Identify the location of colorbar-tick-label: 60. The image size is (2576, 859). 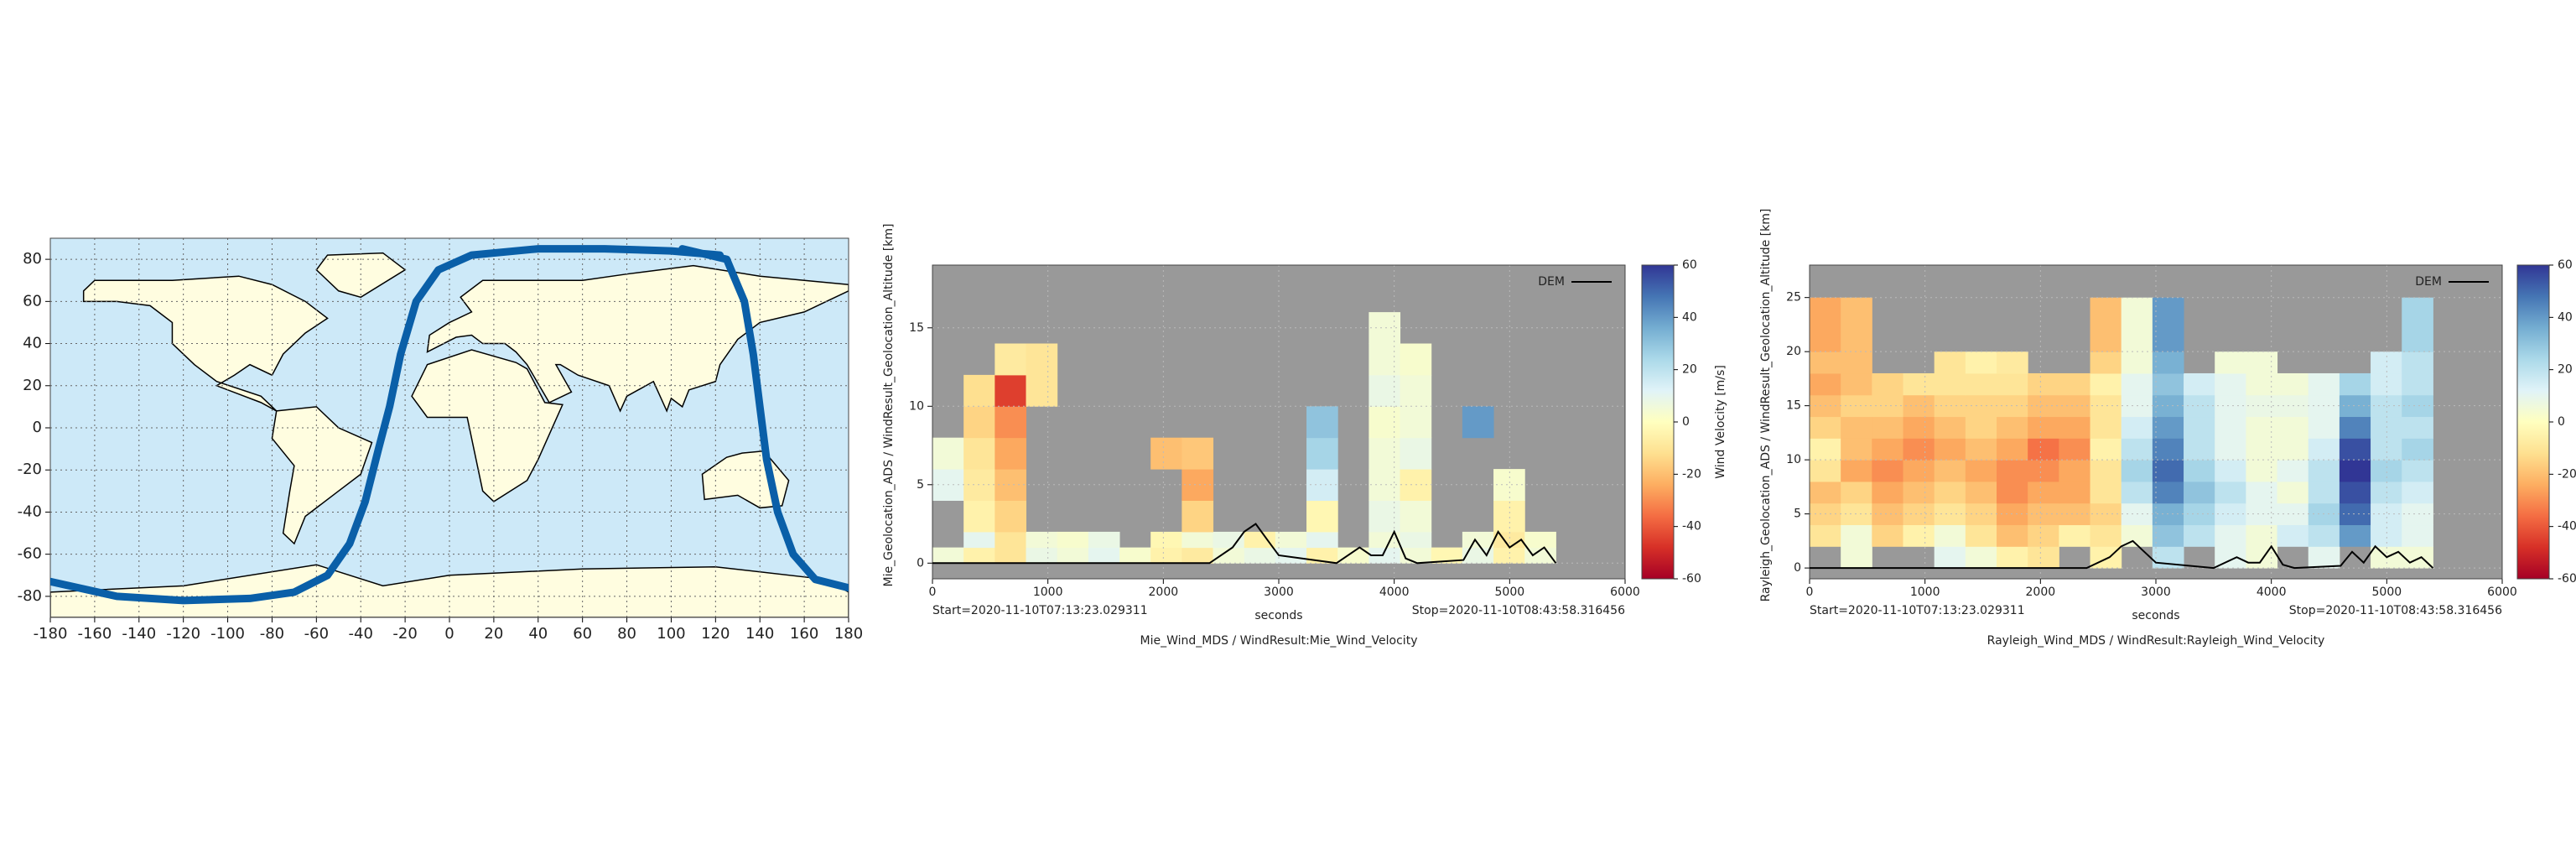
(1689, 265).